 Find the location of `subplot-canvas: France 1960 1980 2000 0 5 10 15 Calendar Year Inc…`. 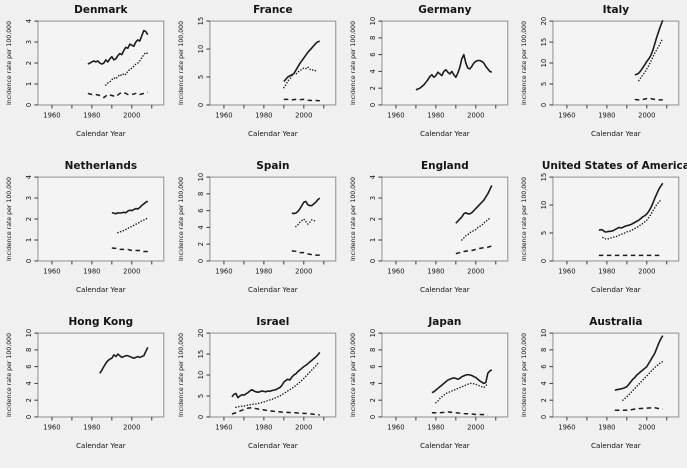

subplot-canvas: France 1960 1980 2000 0 5 10 15 Calendar Year Inc… is located at coordinates (257, 71).